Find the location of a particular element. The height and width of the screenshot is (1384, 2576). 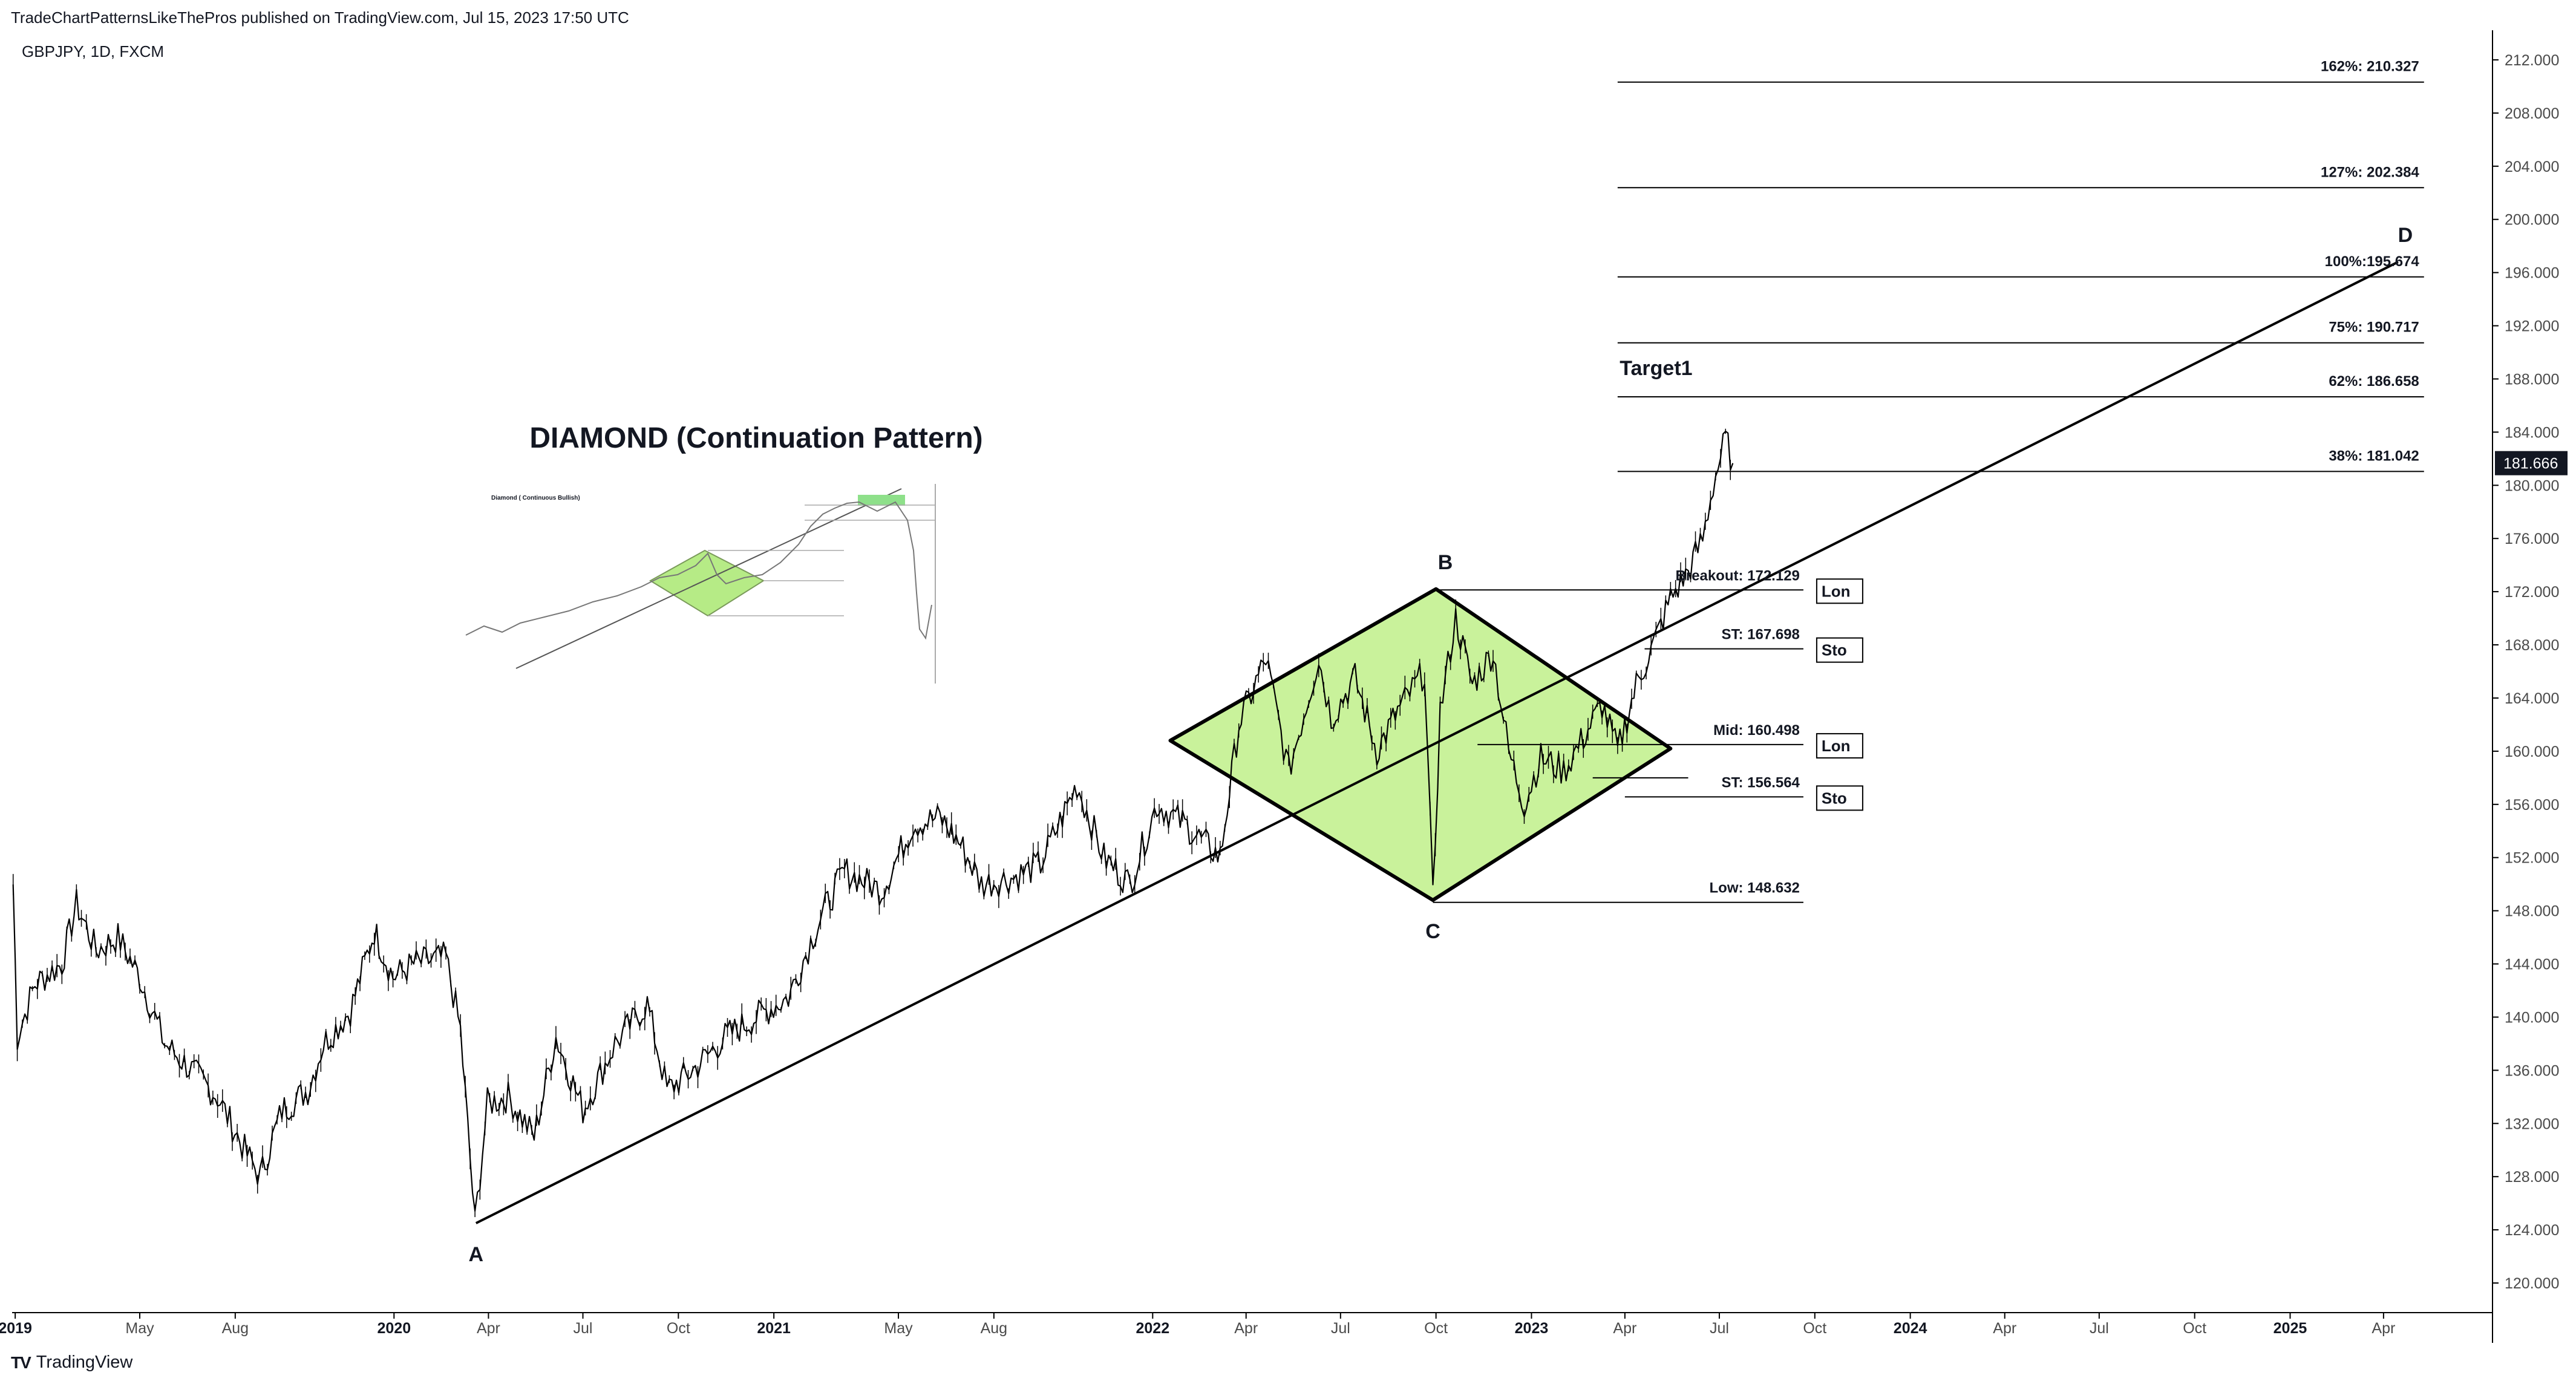

target-label: Target1 is located at coordinates (1656, 368).